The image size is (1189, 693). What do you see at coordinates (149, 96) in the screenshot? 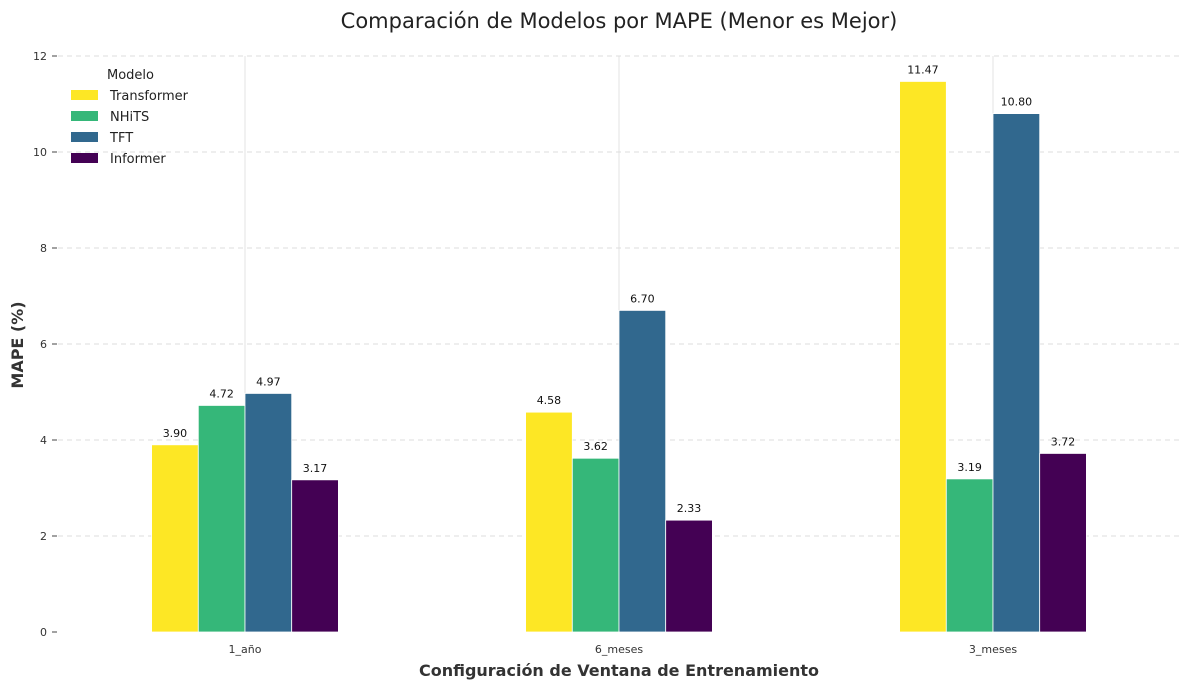
I see `legend-label-transformer: Transformer` at bounding box center [149, 96].